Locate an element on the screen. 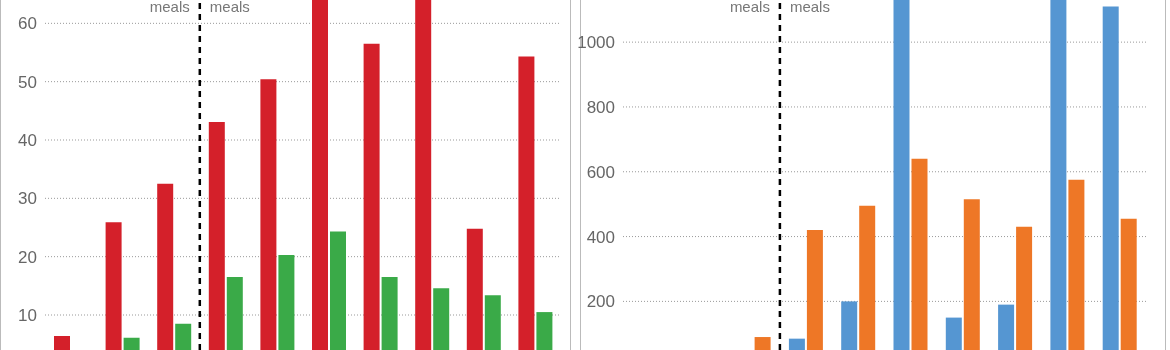  y-tick-label: 10 is located at coordinates (27, 316).